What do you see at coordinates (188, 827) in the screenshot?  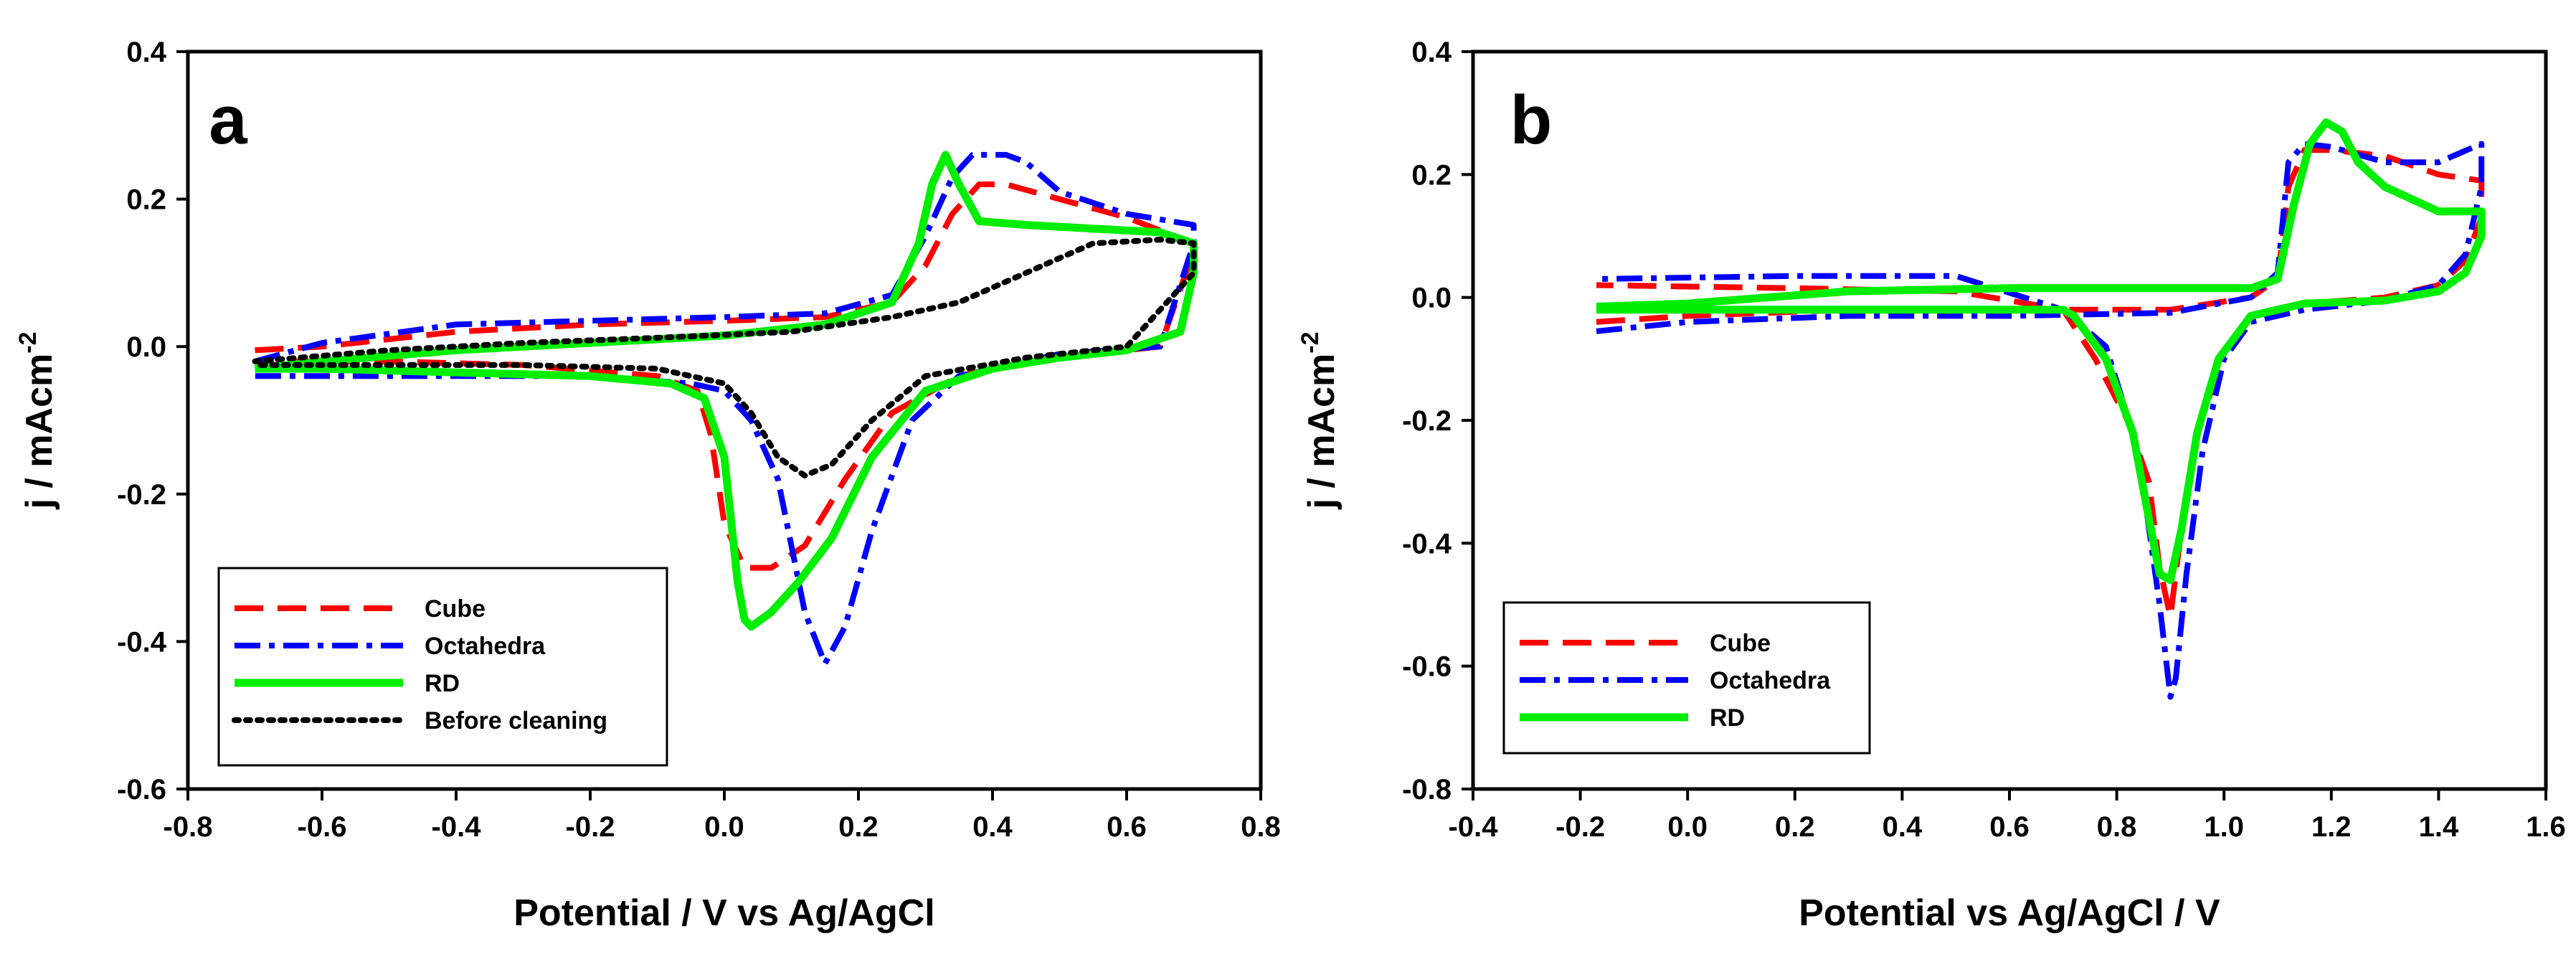 I see `x-tick-label: -0.8` at bounding box center [188, 827].